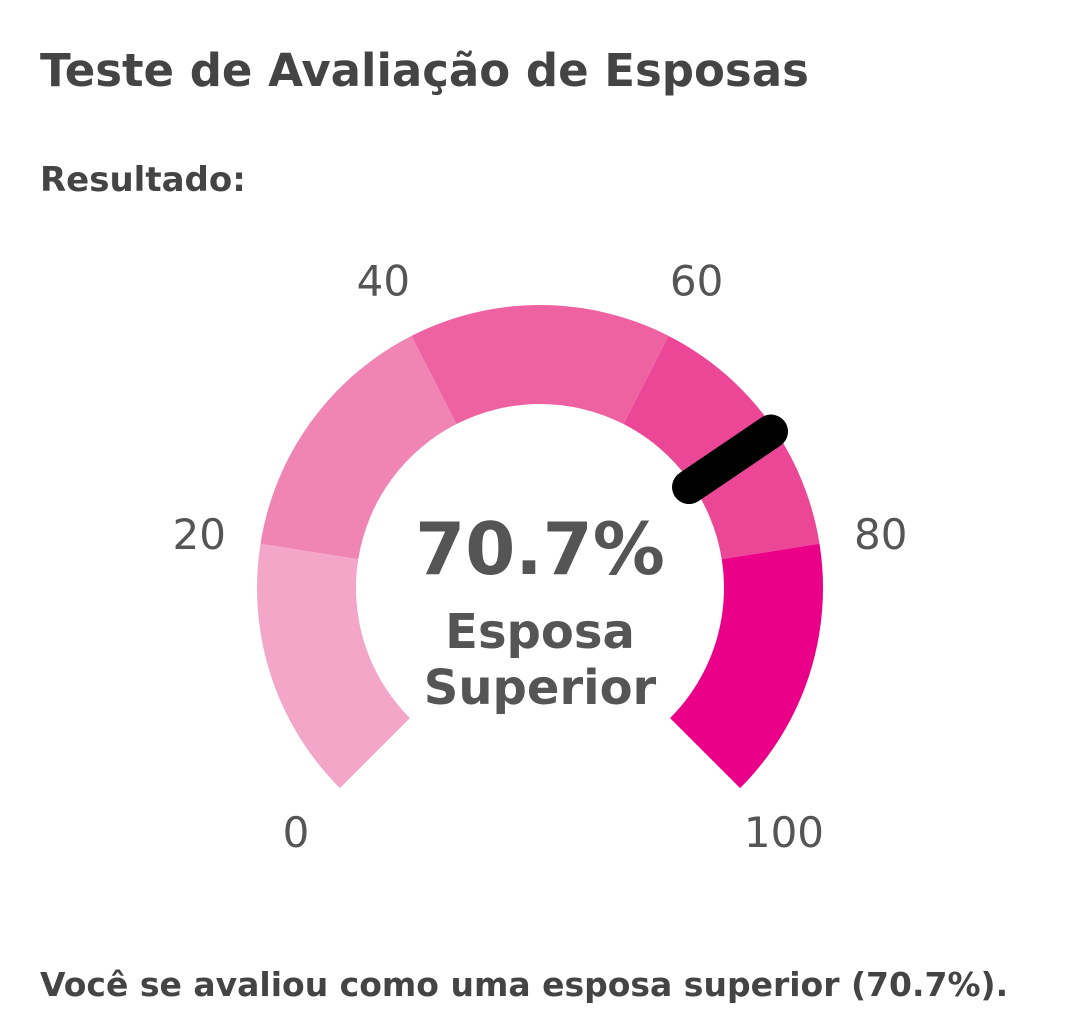 Image resolution: width=1079 pixels, height=1030 pixels. Describe the element at coordinates (540, 632) in the screenshot. I see `gauge-label-line1: Esposa` at that location.